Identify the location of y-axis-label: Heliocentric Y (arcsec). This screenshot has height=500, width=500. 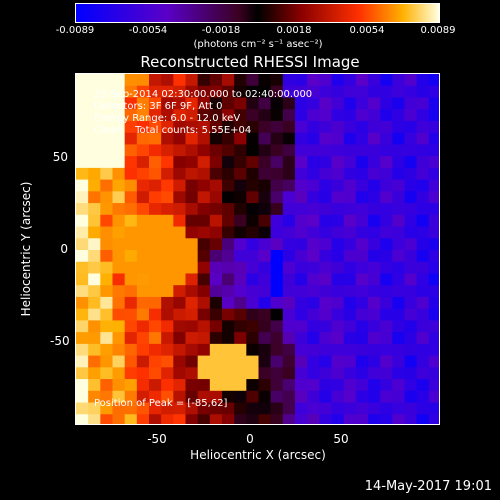
(26, 249).